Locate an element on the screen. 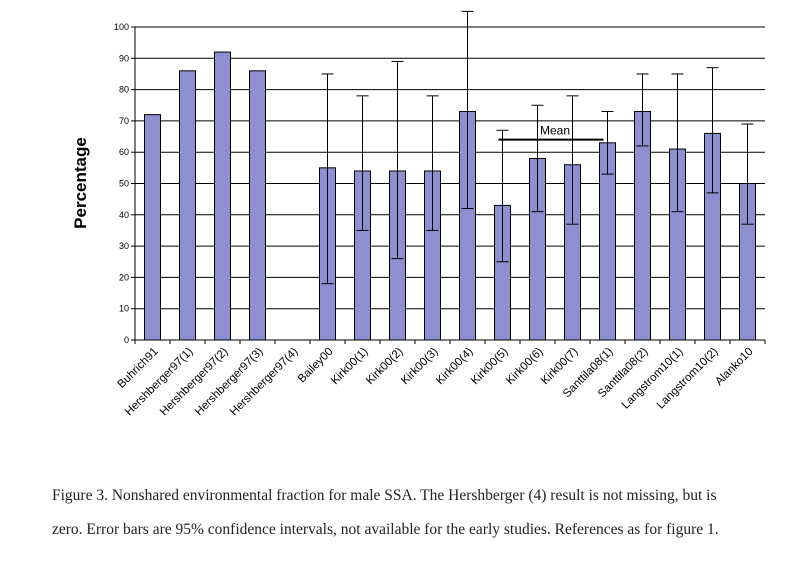 Image resolution: width=805 pixels, height=561 pixels. y-tick-label-60: 60 is located at coordinates (124, 152).